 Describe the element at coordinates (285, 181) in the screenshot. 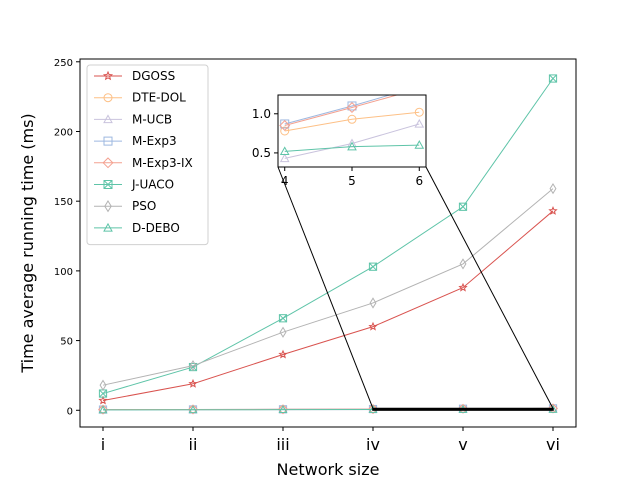

I see `inset-x-tick-label: 4` at that location.